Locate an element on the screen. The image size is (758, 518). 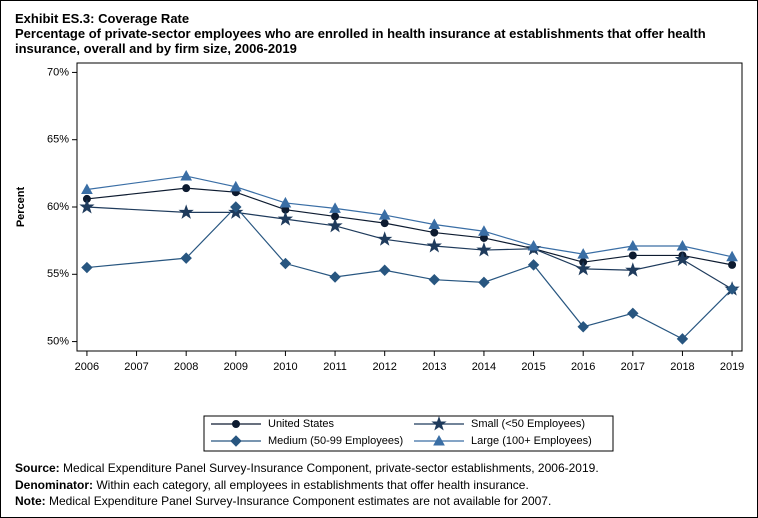
y-tick-label: 60% is located at coordinates (58, 207).